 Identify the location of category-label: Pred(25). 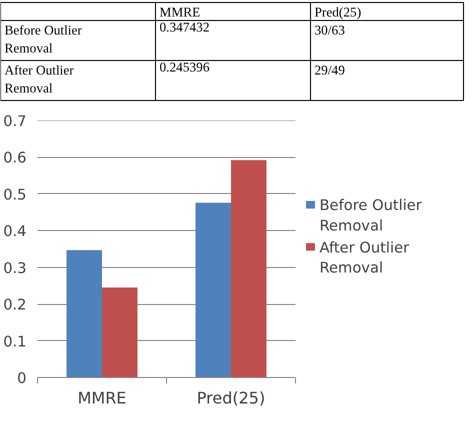
(338, 12).